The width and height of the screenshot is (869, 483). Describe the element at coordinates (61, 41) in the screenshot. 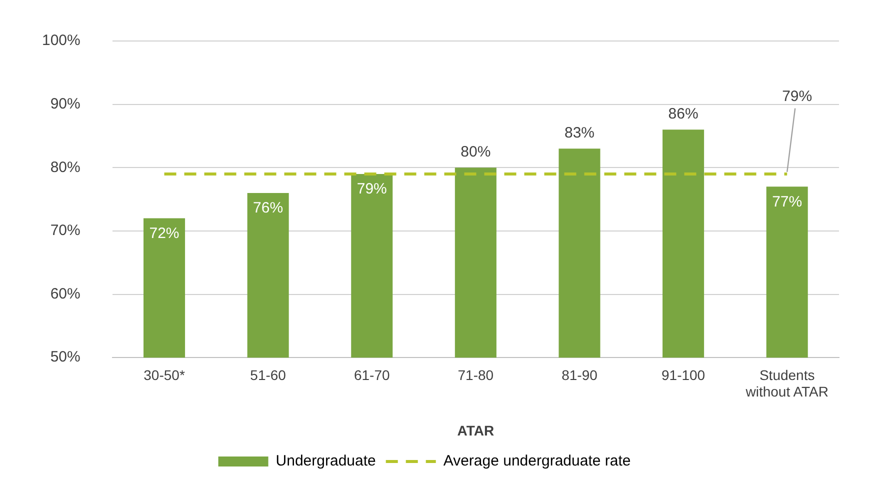

I see `y-tick-label: 100%` at that location.